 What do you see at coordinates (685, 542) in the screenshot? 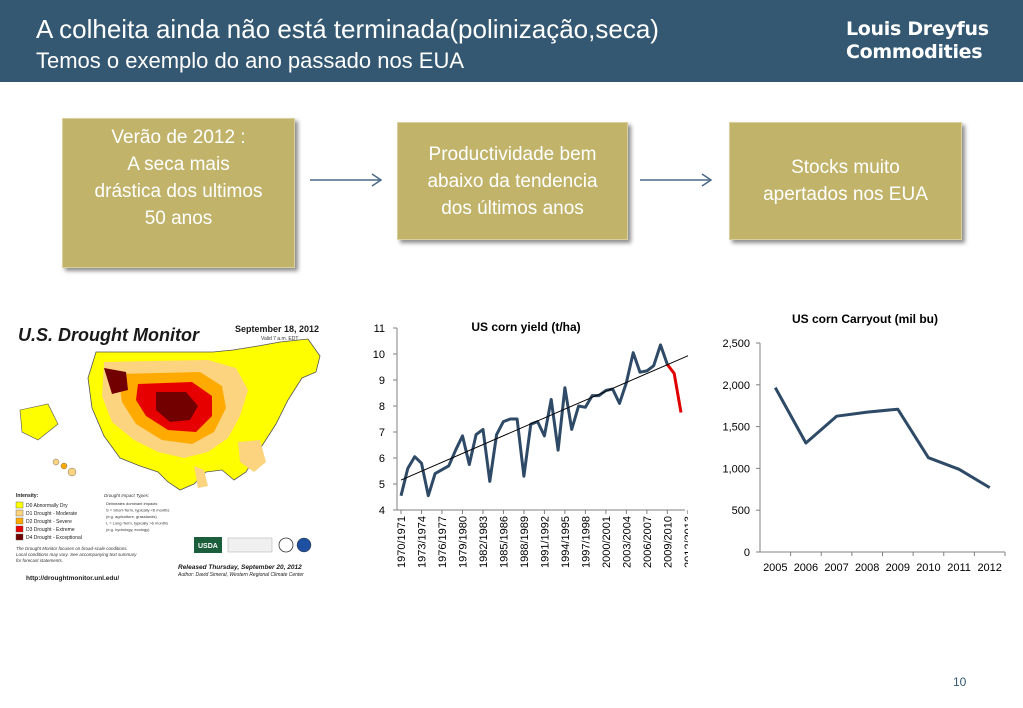
I see `x-tick-label: 2012/2013` at bounding box center [685, 542].